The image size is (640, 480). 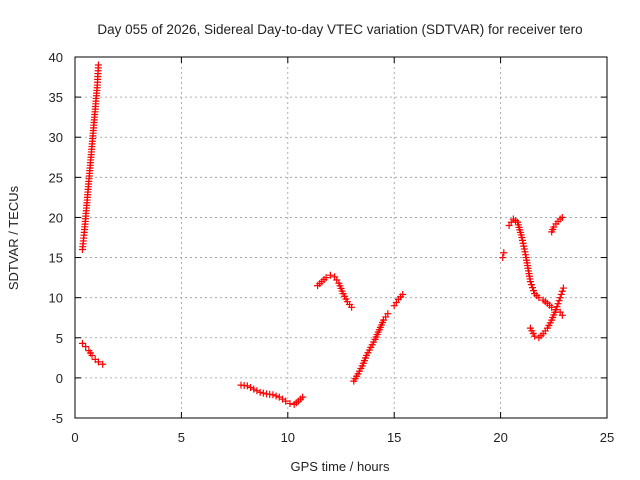 What do you see at coordinates (56, 177) in the screenshot?
I see `y-tick-label: 25` at bounding box center [56, 177].